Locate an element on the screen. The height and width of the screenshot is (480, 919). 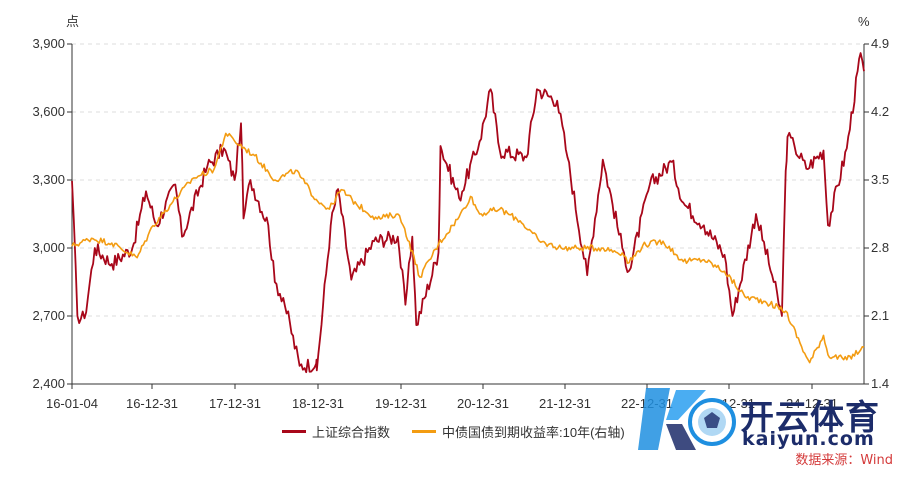
brand-watermark: 开云体育 kaiyun.com is located at coordinates (771, 420).